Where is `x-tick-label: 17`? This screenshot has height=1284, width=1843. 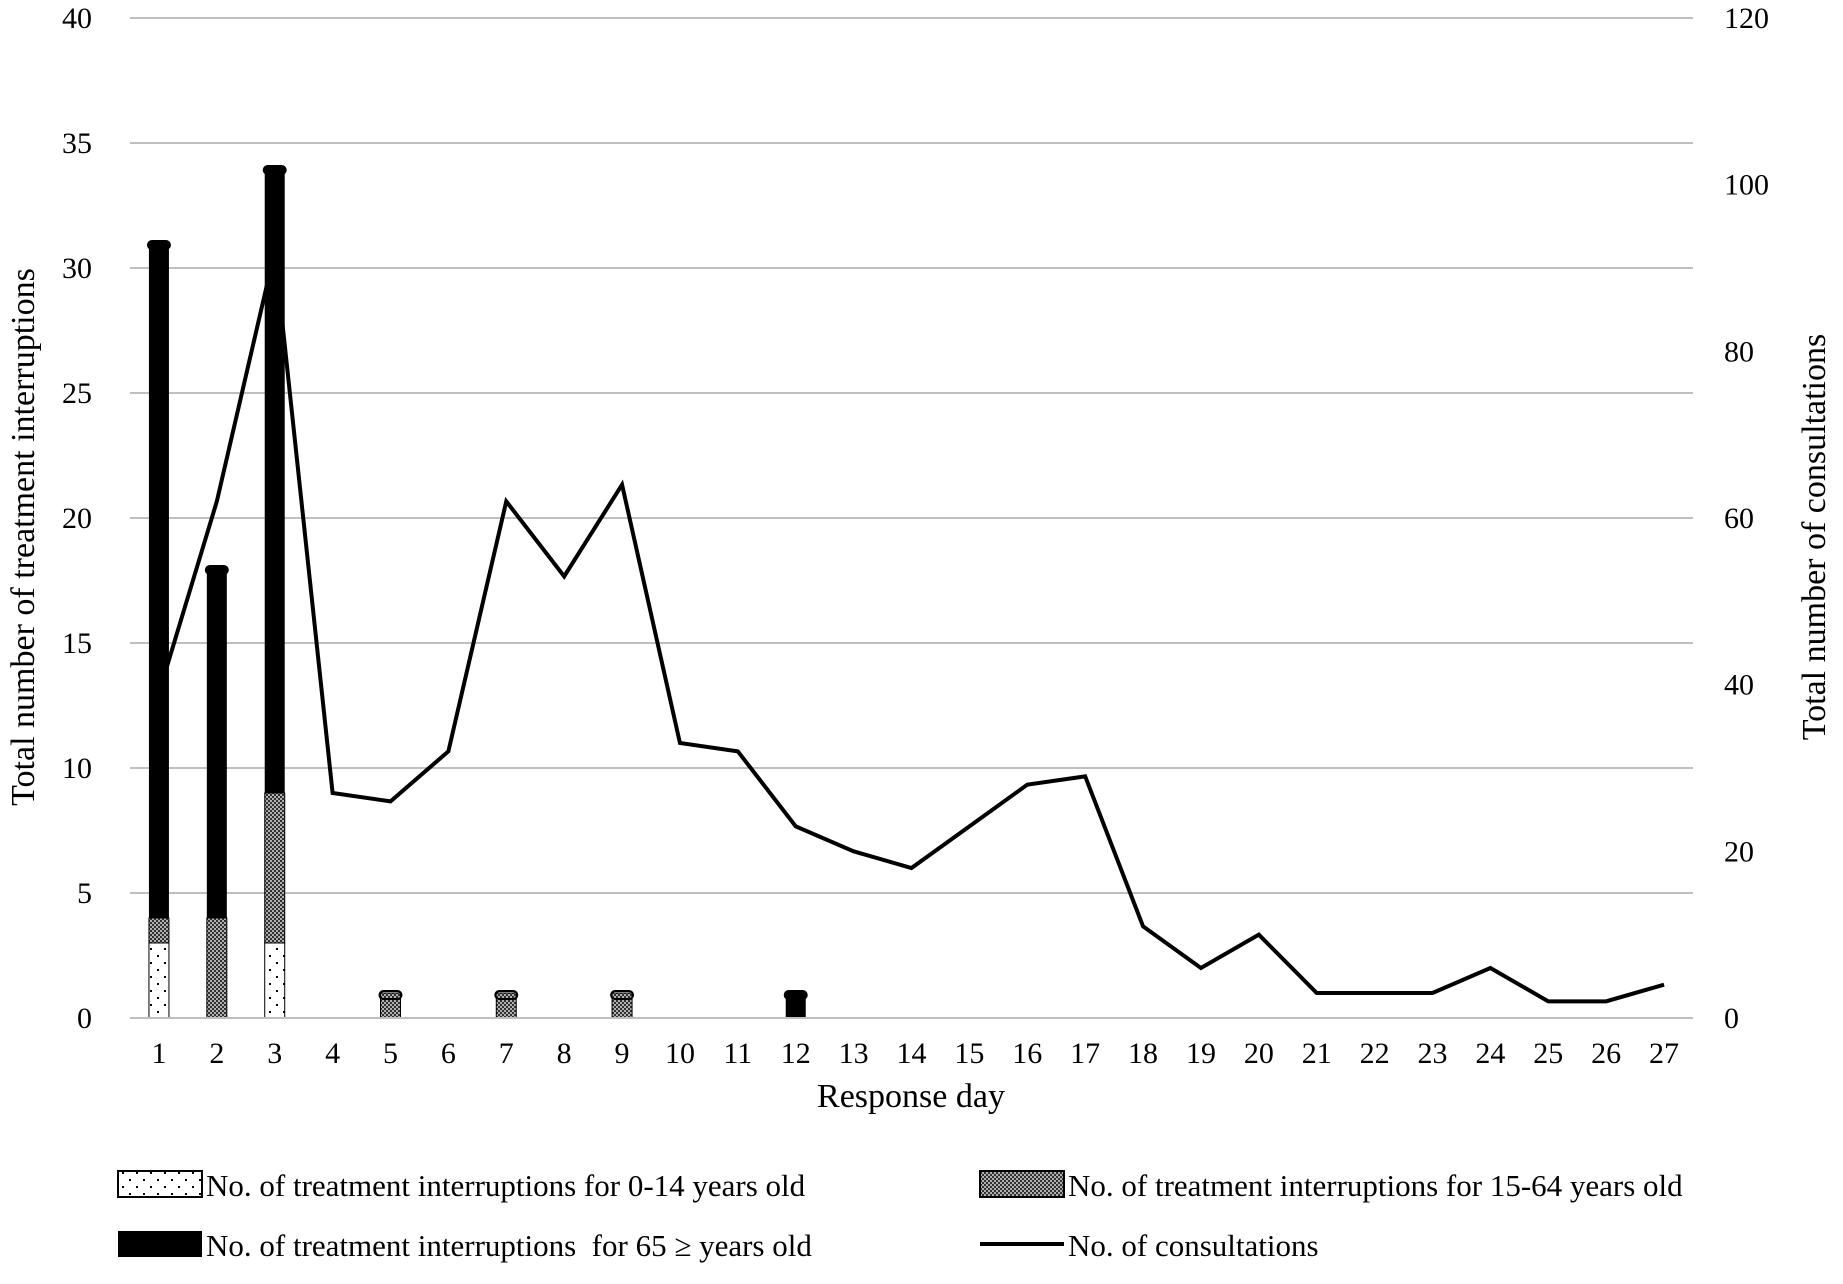 x-tick-label: 17 is located at coordinates (1085, 1053).